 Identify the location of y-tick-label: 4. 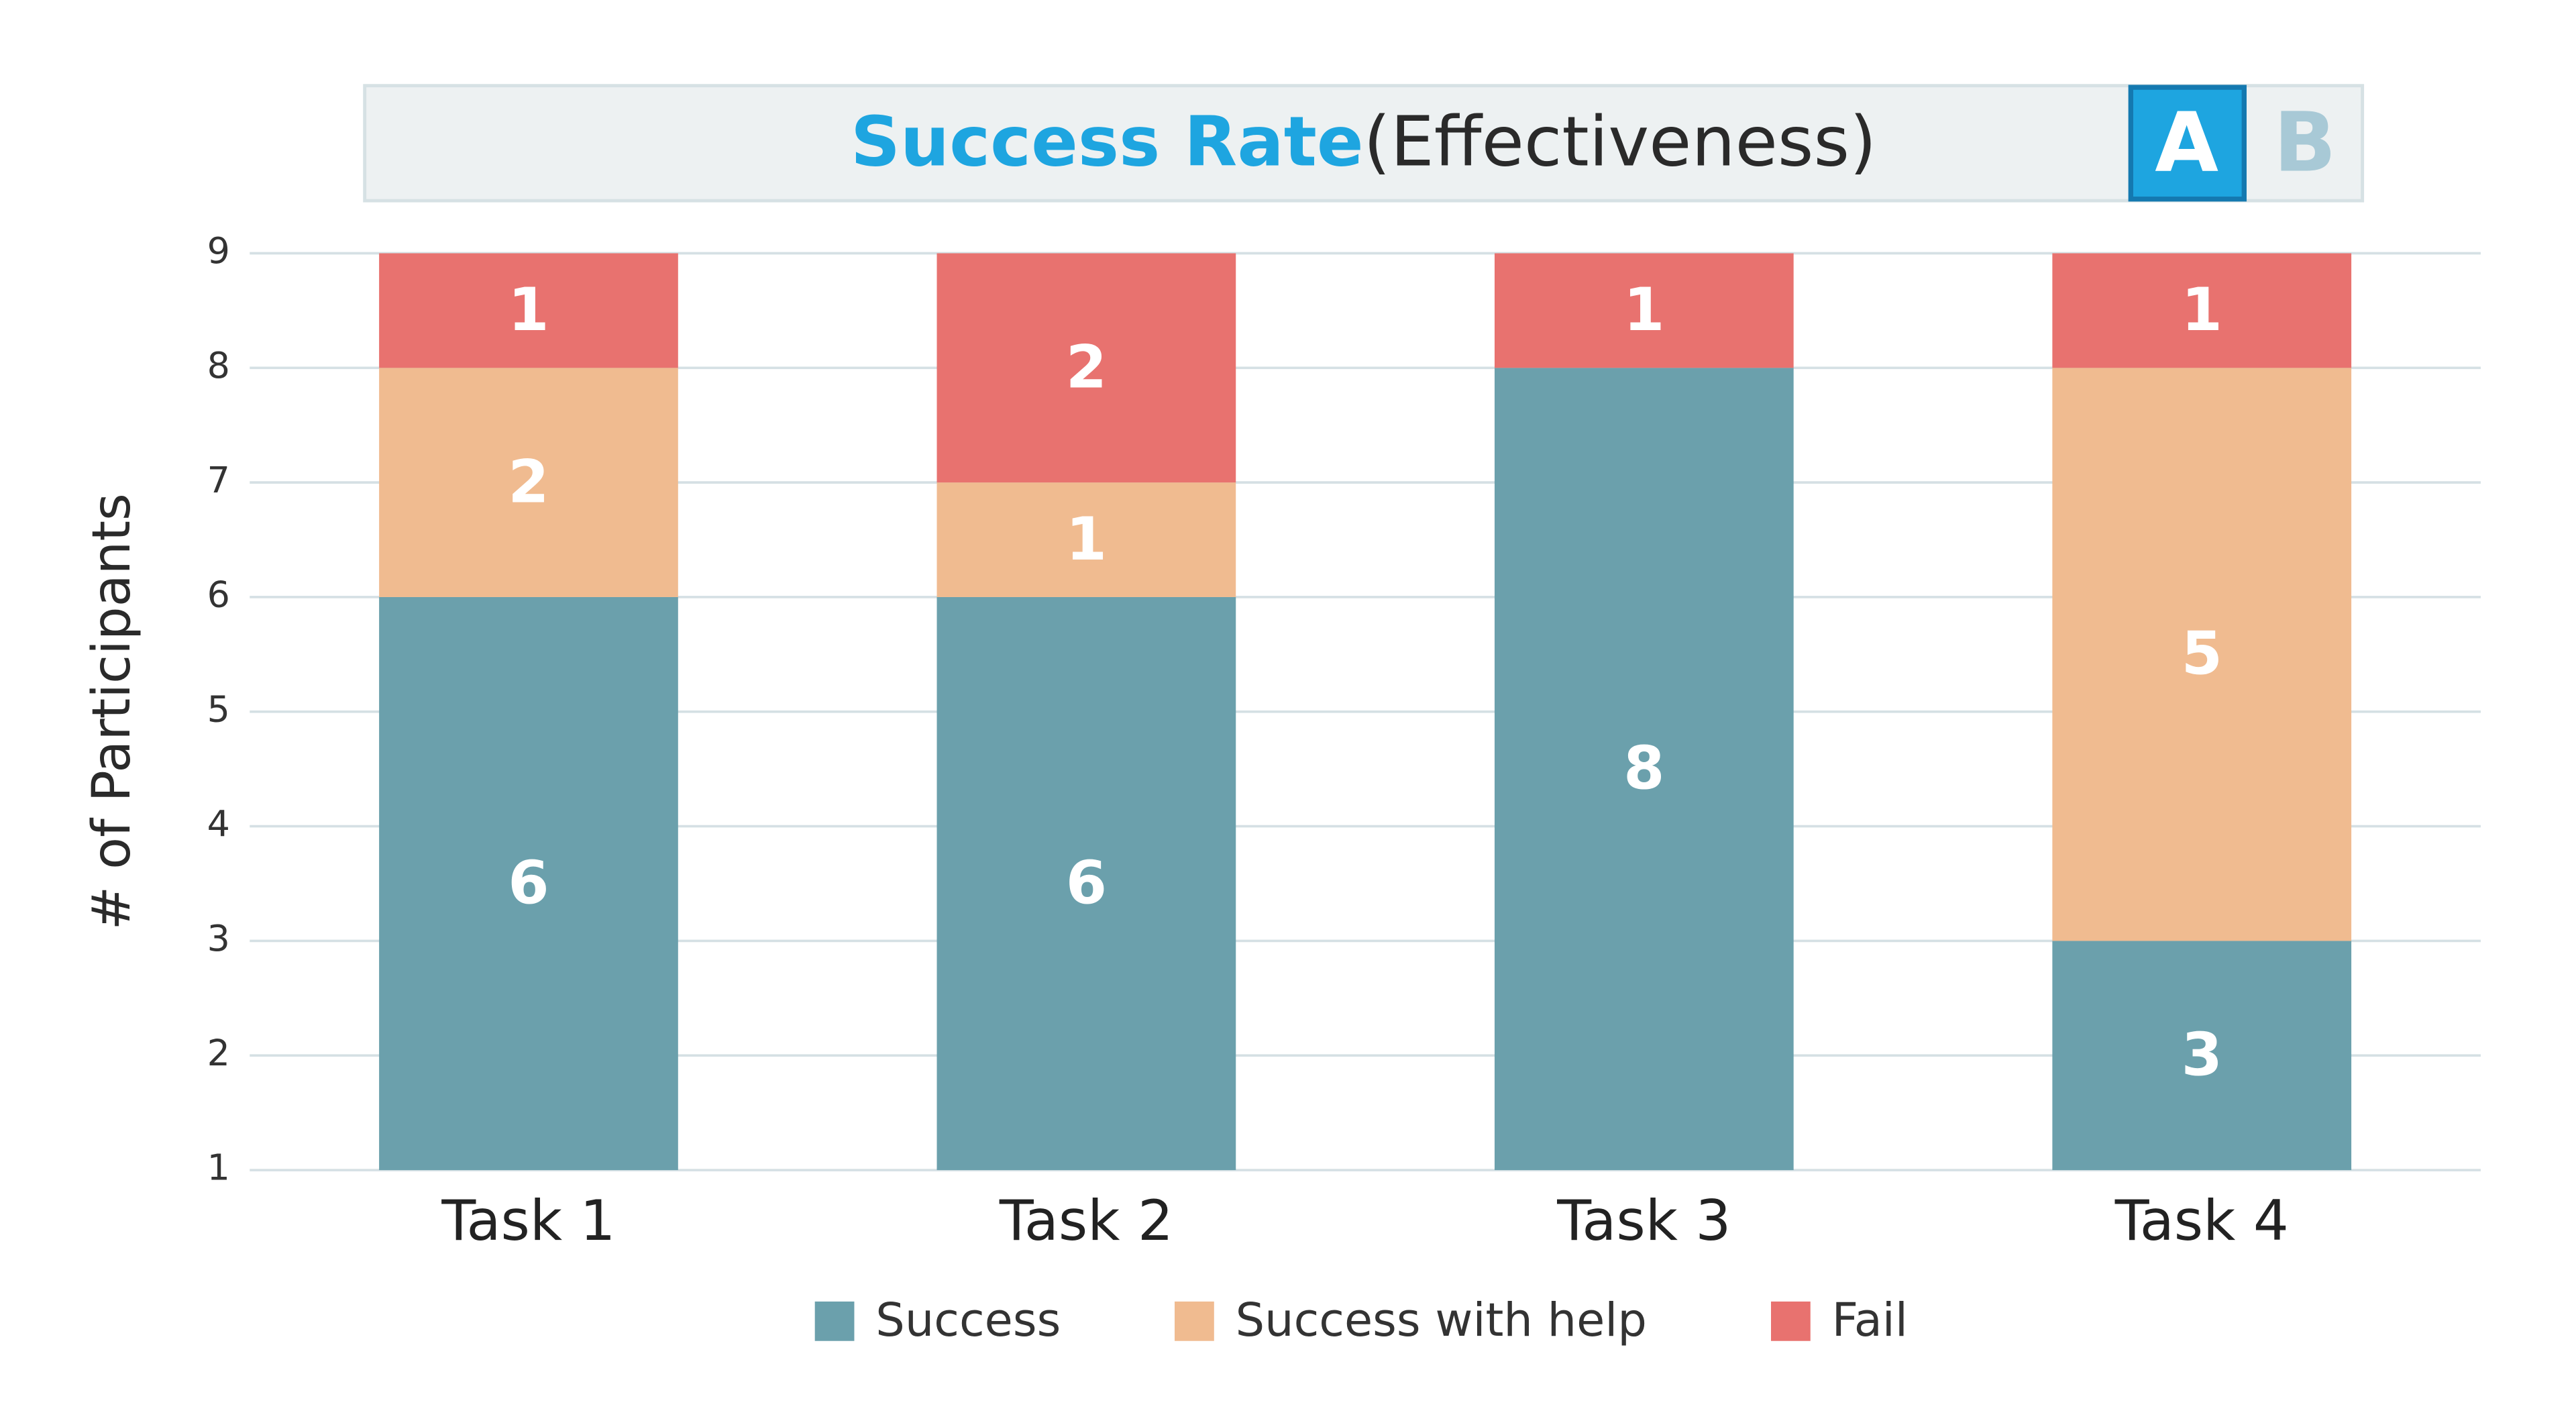
(218, 823).